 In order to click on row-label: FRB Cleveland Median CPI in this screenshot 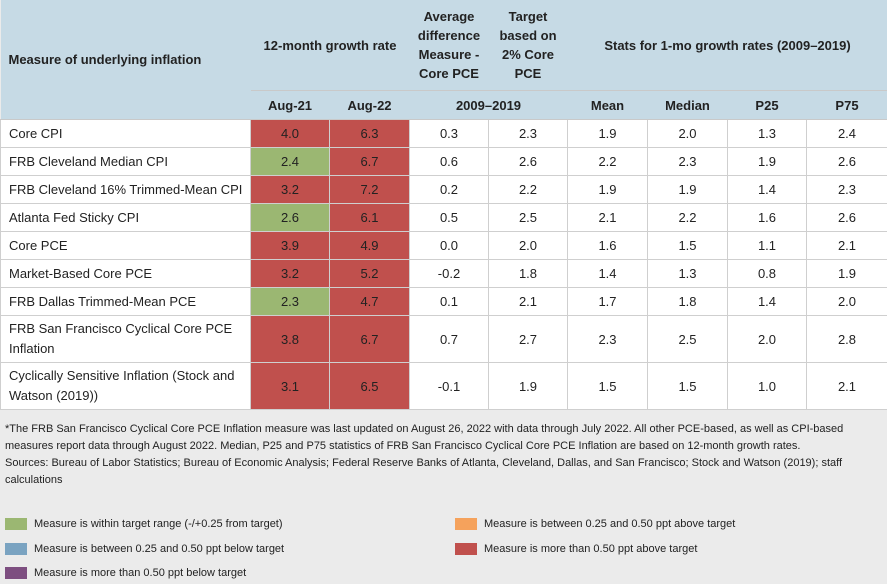, I will do `click(125, 161)`.